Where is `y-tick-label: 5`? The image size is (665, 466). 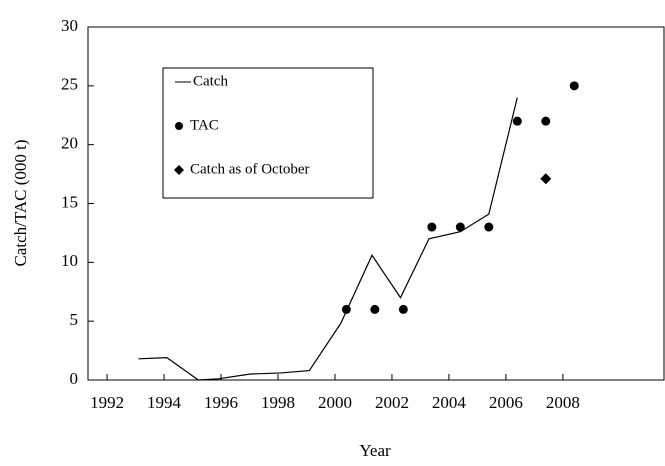
y-tick-label: 5 is located at coordinates (74, 319).